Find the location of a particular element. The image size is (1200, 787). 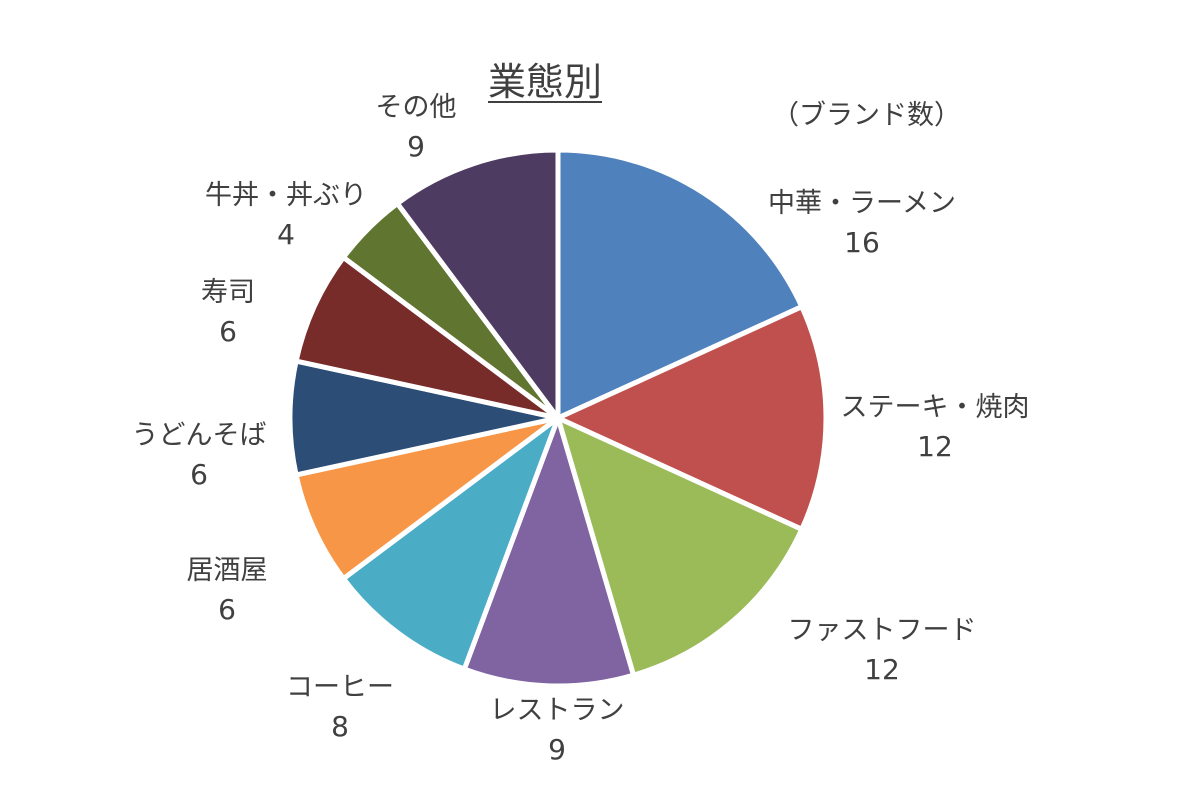

slice-category-label: 中華・ラーメン is located at coordinates (862, 203).